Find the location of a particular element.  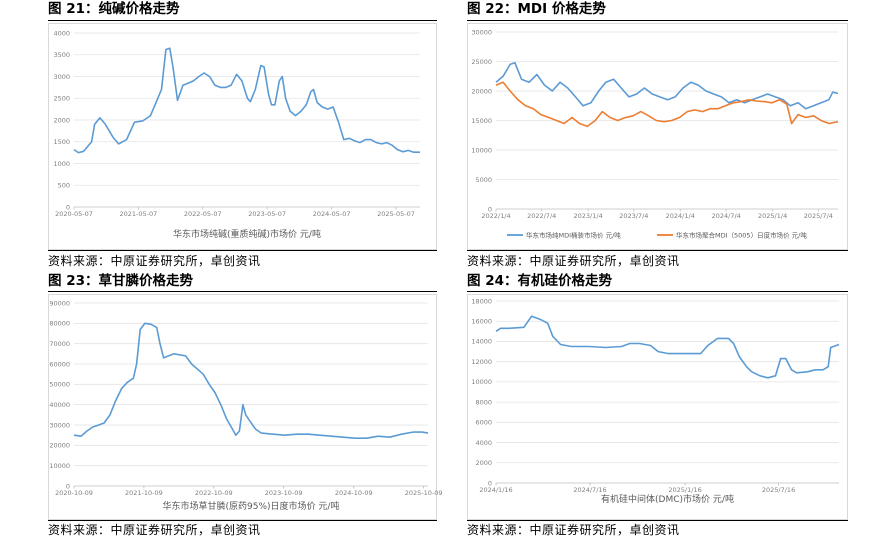

x-tick-label: 2022-05-07 is located at coordinates (203, 214).